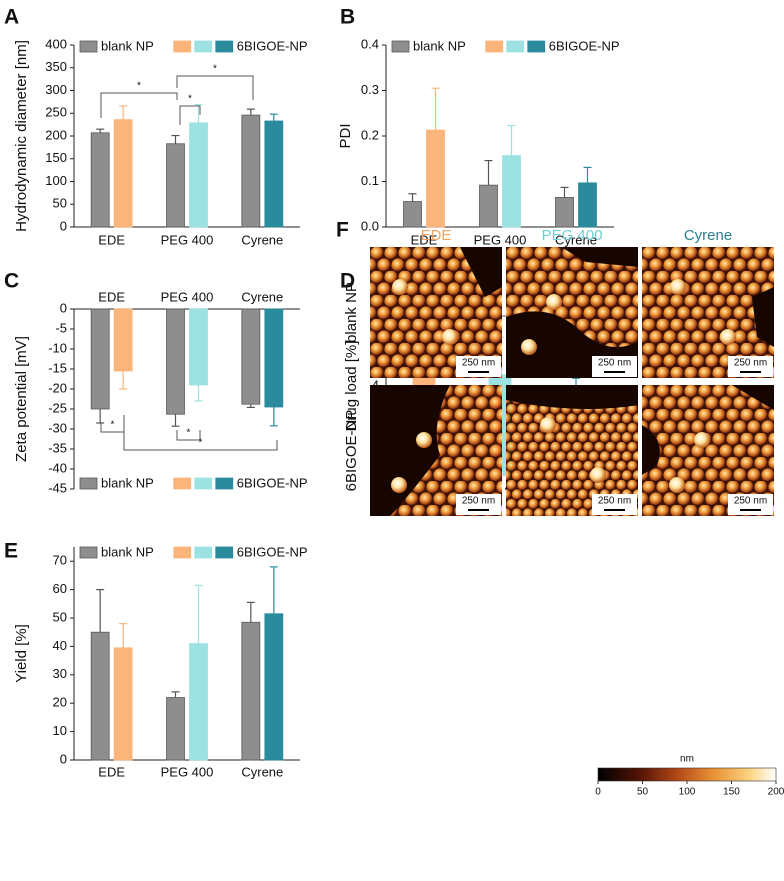 The image size is (784, 881). Describe the element at coordinates (60, 560) in the screenshot. I see `y-tick-label: 70` at that location.